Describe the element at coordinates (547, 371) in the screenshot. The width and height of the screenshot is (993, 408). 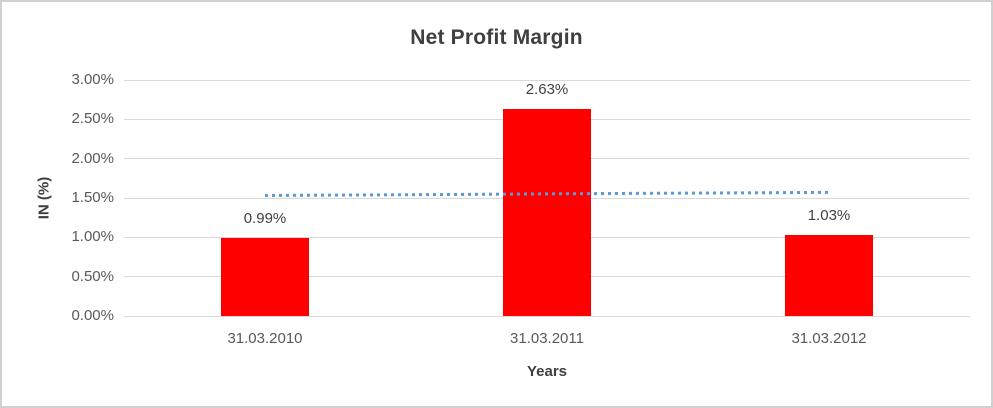
I see `x-axis-title: Years` at that location.